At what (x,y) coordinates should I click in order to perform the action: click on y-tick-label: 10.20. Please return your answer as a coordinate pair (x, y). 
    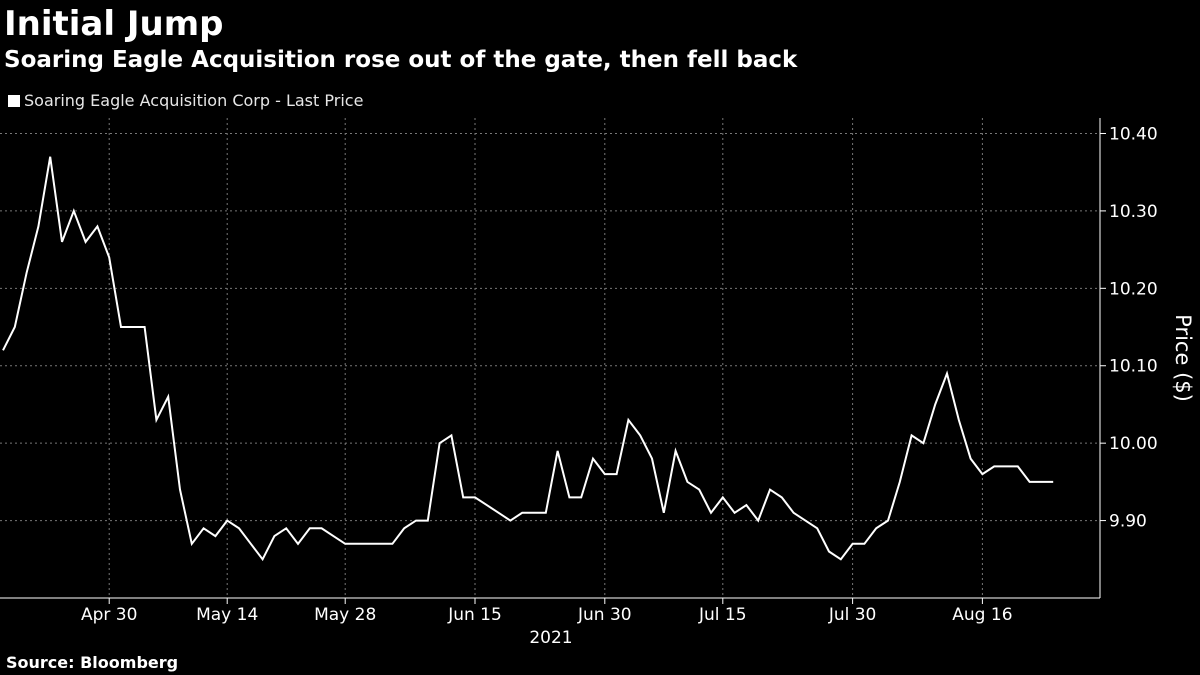
    Looking at the image, I should click on (1133, 289).